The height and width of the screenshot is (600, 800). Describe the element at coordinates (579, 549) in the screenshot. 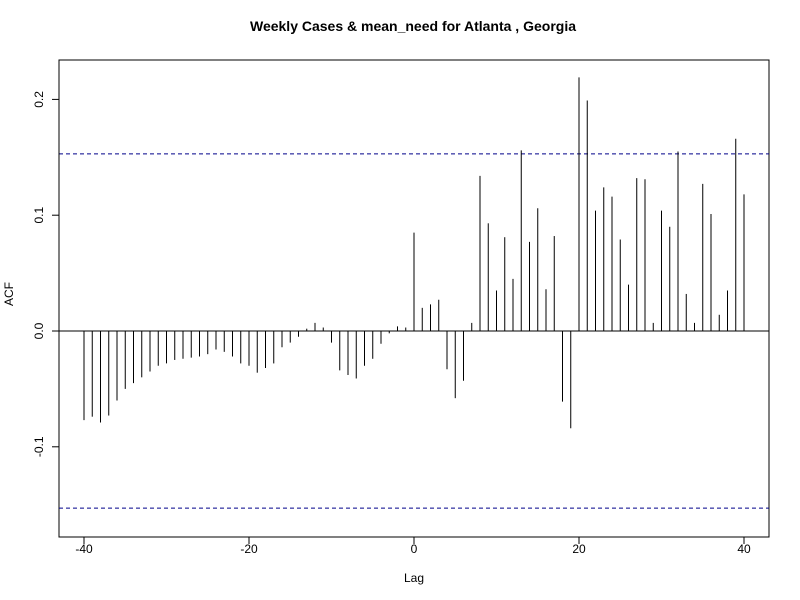

I see `x-tick-label: 20` at that location.